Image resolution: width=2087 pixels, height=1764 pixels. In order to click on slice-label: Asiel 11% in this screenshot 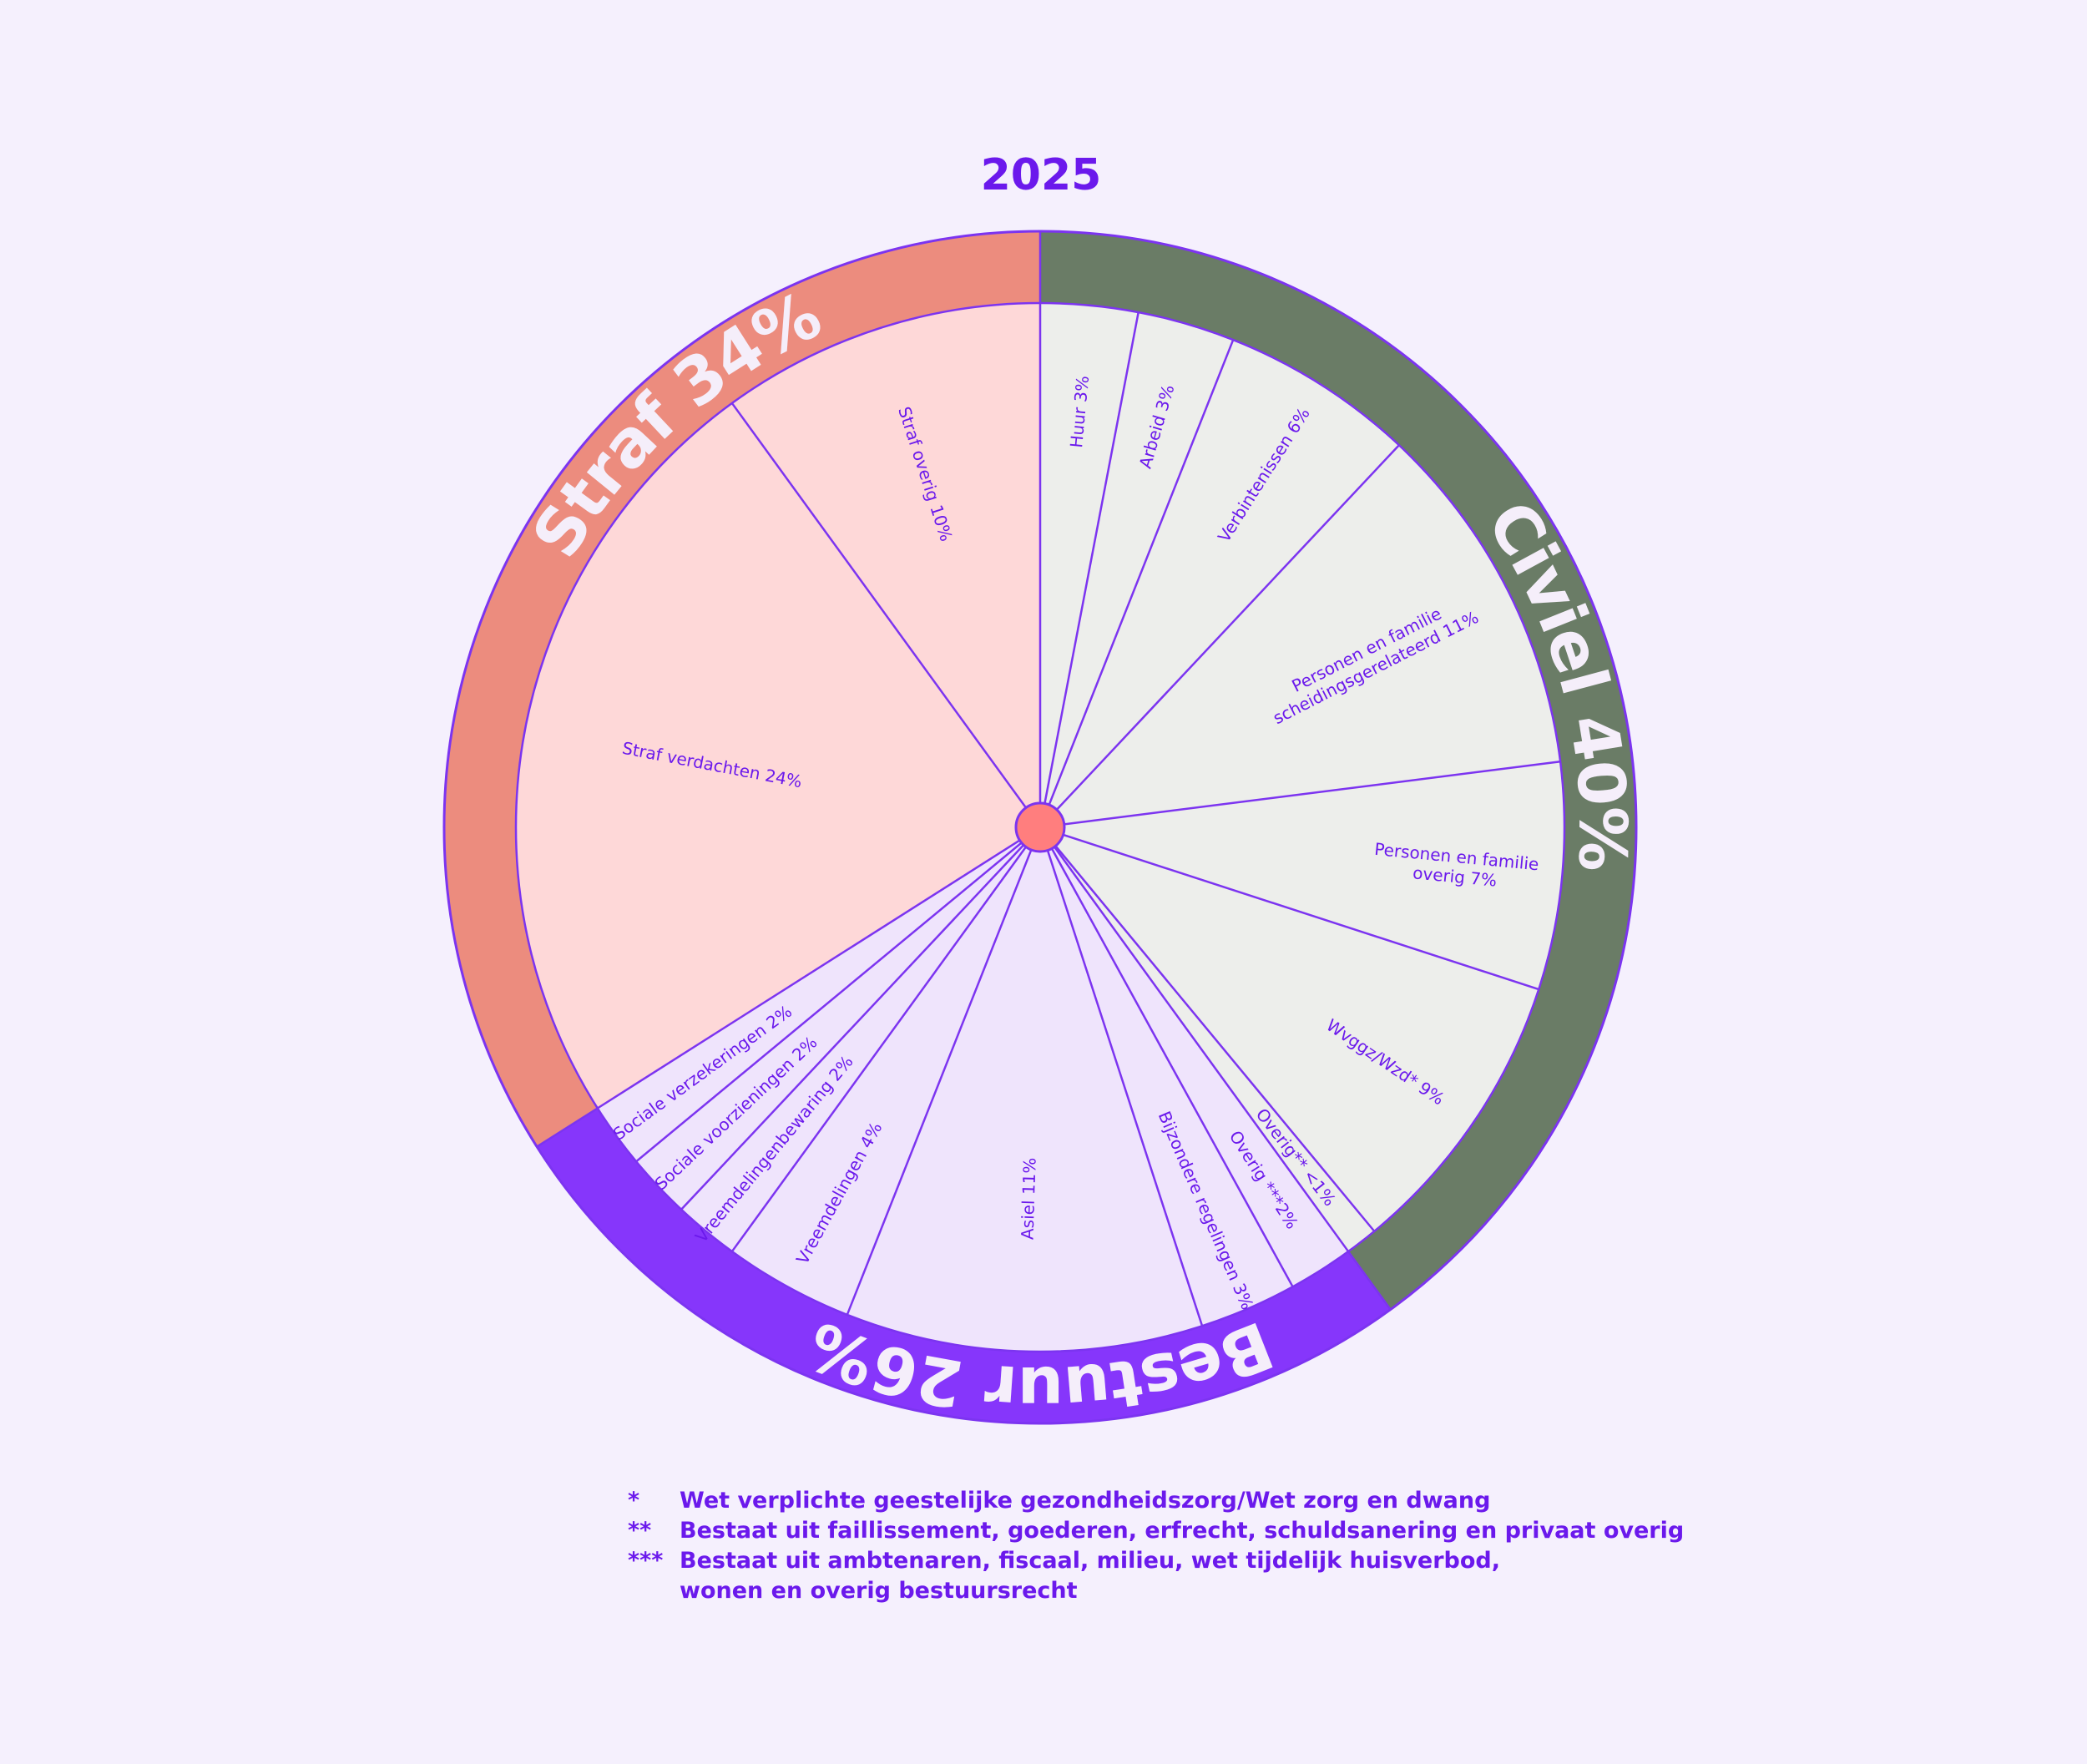, I will do `click(1028, 1198)`.